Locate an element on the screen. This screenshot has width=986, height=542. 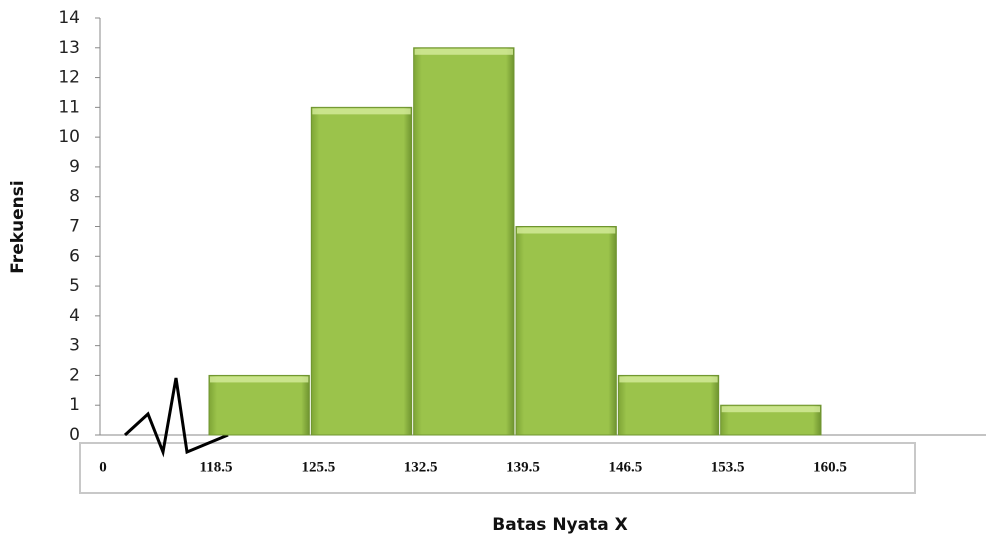
x-tick-label: 153.5 is located at coordinates (728, 467).